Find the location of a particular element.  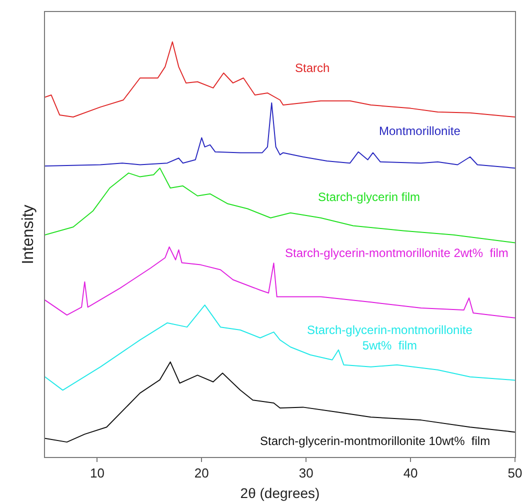

x-tick-label: 50 is located at coordinates (515, 473).